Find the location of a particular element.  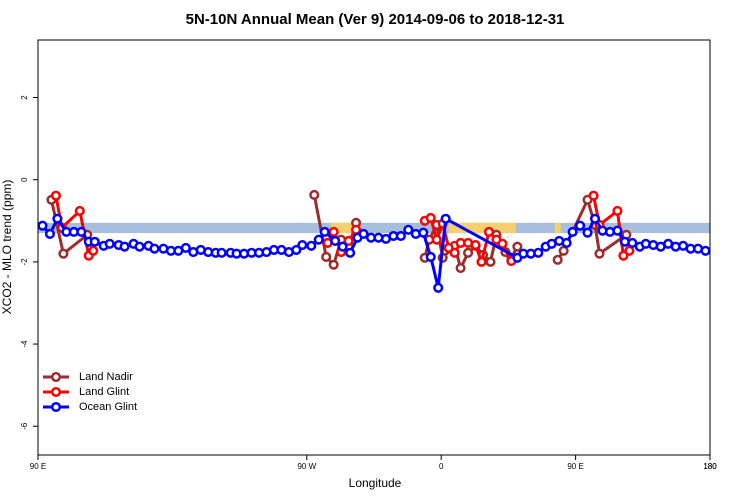

y-axis-label: XCO2 - MLO trend (ppm) is located at coordinates (7, 247).